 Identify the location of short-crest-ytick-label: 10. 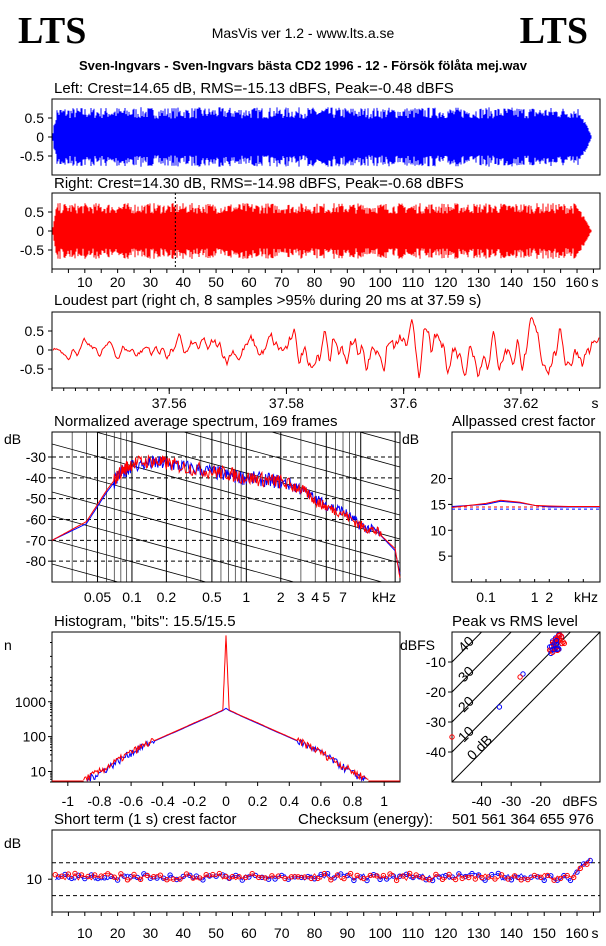
(34, 879).